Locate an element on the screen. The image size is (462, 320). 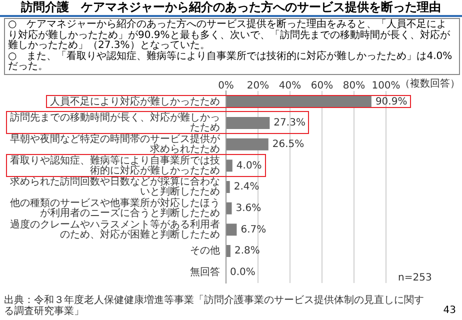
y-tick-label: 看取りや認知症、難病等により自事業所では技術的に対応が難しかったため is located at coordinates (115, 165).